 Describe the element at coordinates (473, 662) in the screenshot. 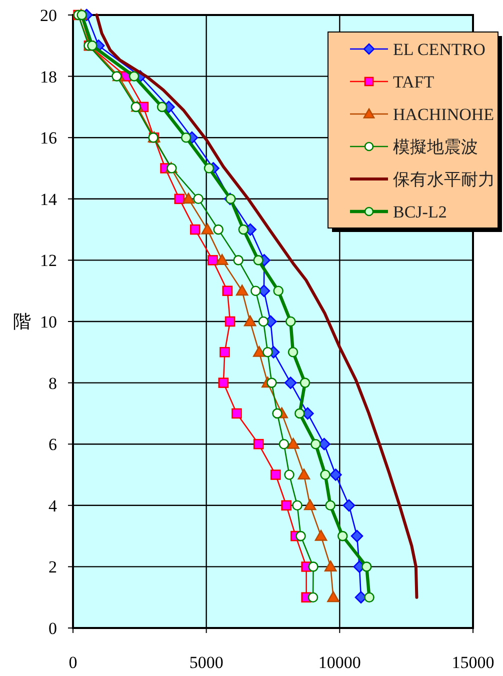

I see `x-tick-label: 15000` at that location.